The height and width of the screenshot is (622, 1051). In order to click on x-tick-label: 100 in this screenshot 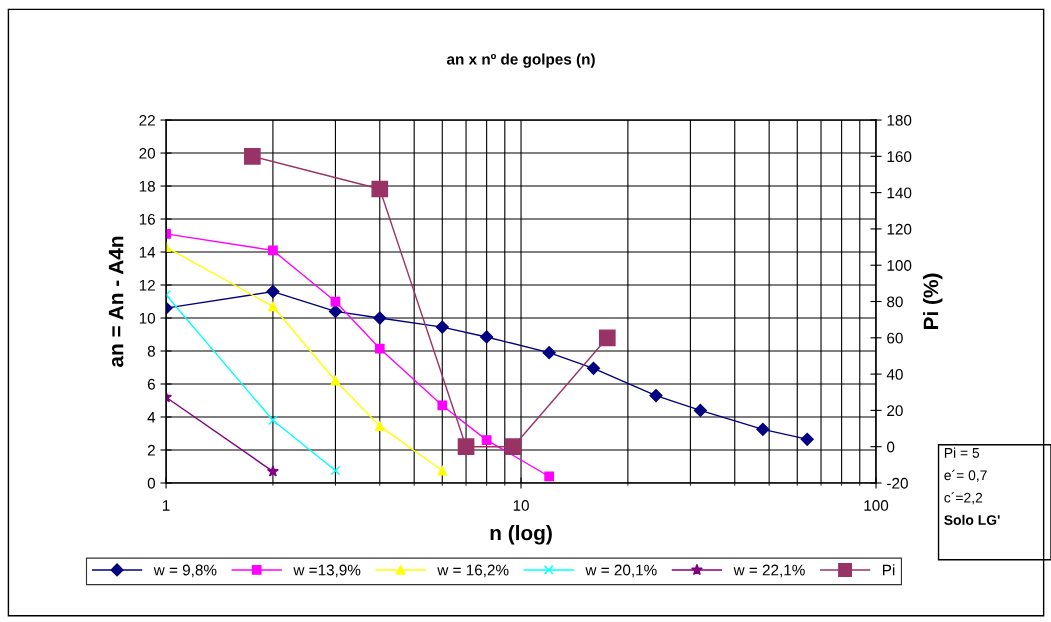, I will do `click(876, 505)`.